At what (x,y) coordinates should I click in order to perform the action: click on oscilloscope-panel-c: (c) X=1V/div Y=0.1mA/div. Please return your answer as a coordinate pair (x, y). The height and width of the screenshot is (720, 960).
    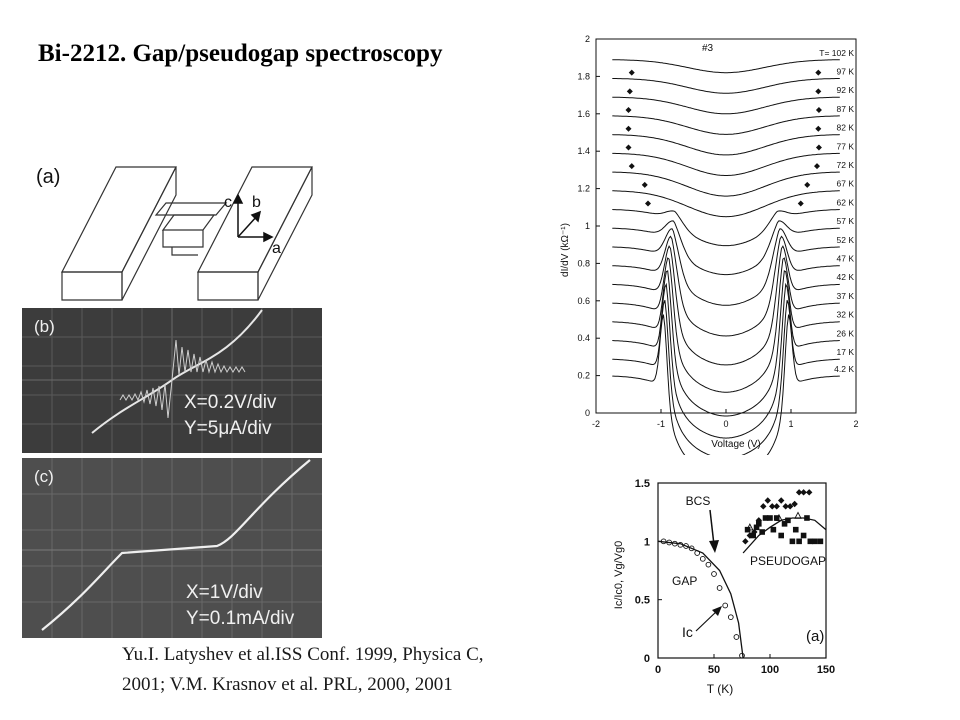
    Looking at the image, I should click on (172, 548).